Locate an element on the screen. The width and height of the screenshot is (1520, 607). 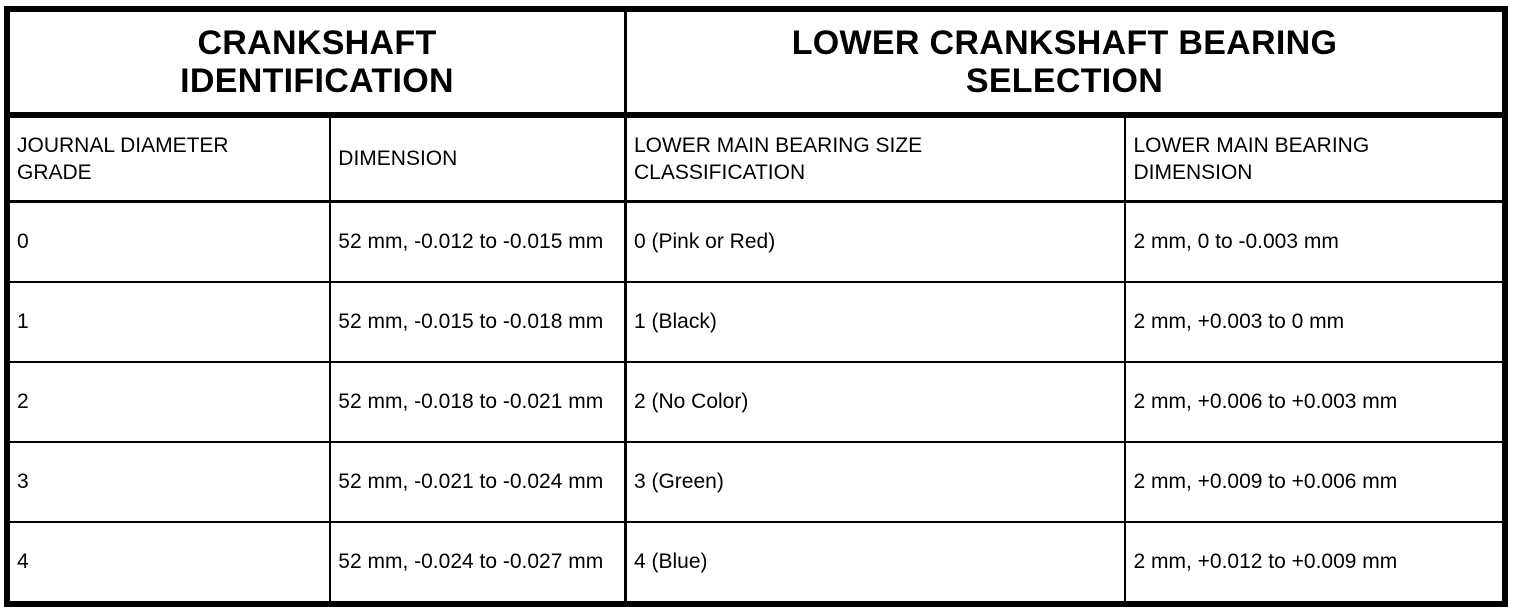
title-crankshaft-identification-line1: CRANKSHAFT is located at coordinates (317, 42).